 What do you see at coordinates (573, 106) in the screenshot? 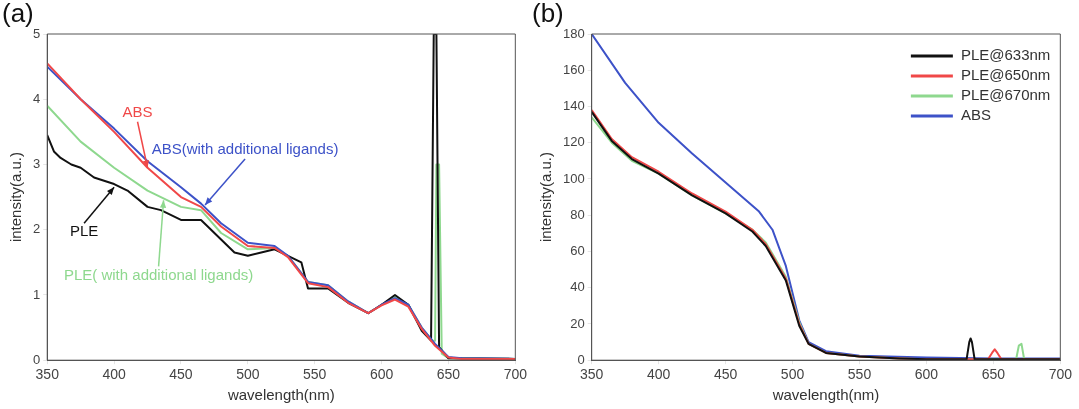
I see `y-tick-label: 140` at bounding box center [573, 106].